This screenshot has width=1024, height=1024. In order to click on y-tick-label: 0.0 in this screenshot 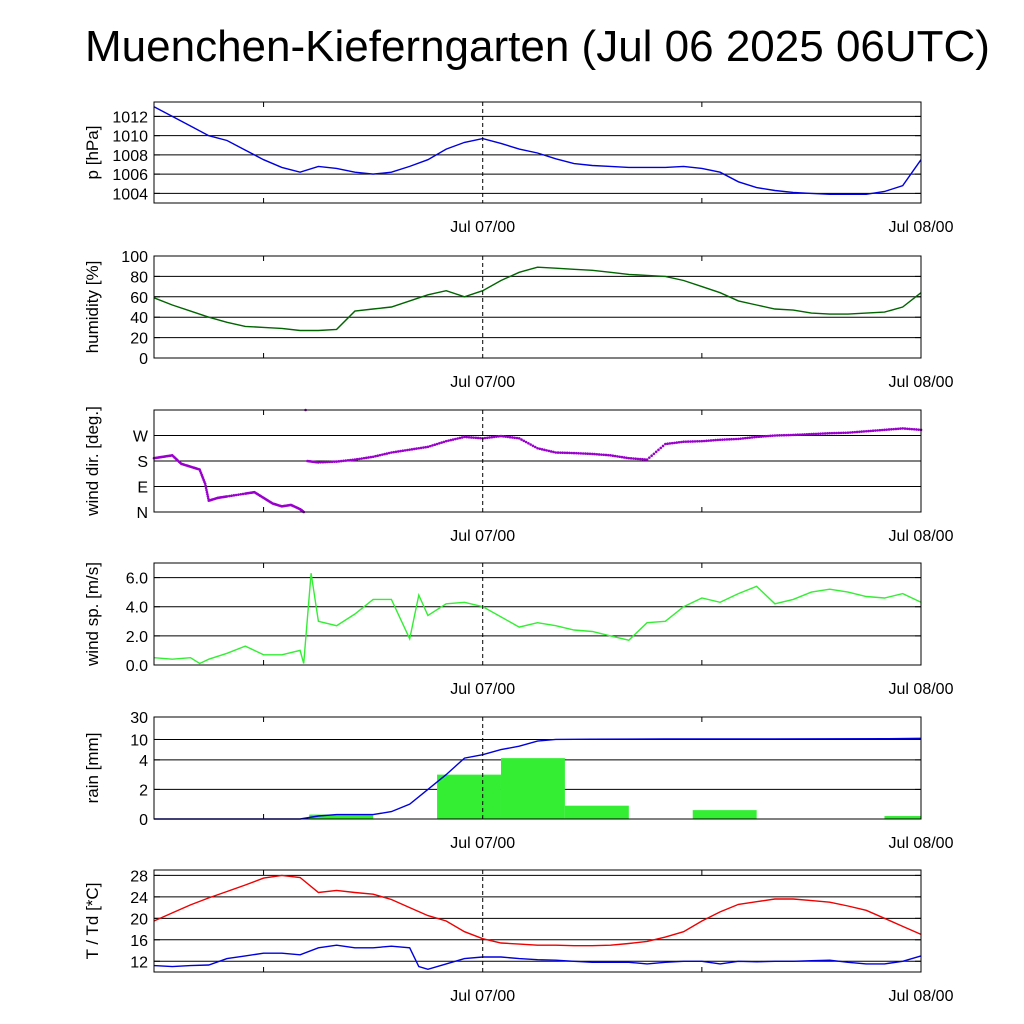, I will do `click(137, 666)`.